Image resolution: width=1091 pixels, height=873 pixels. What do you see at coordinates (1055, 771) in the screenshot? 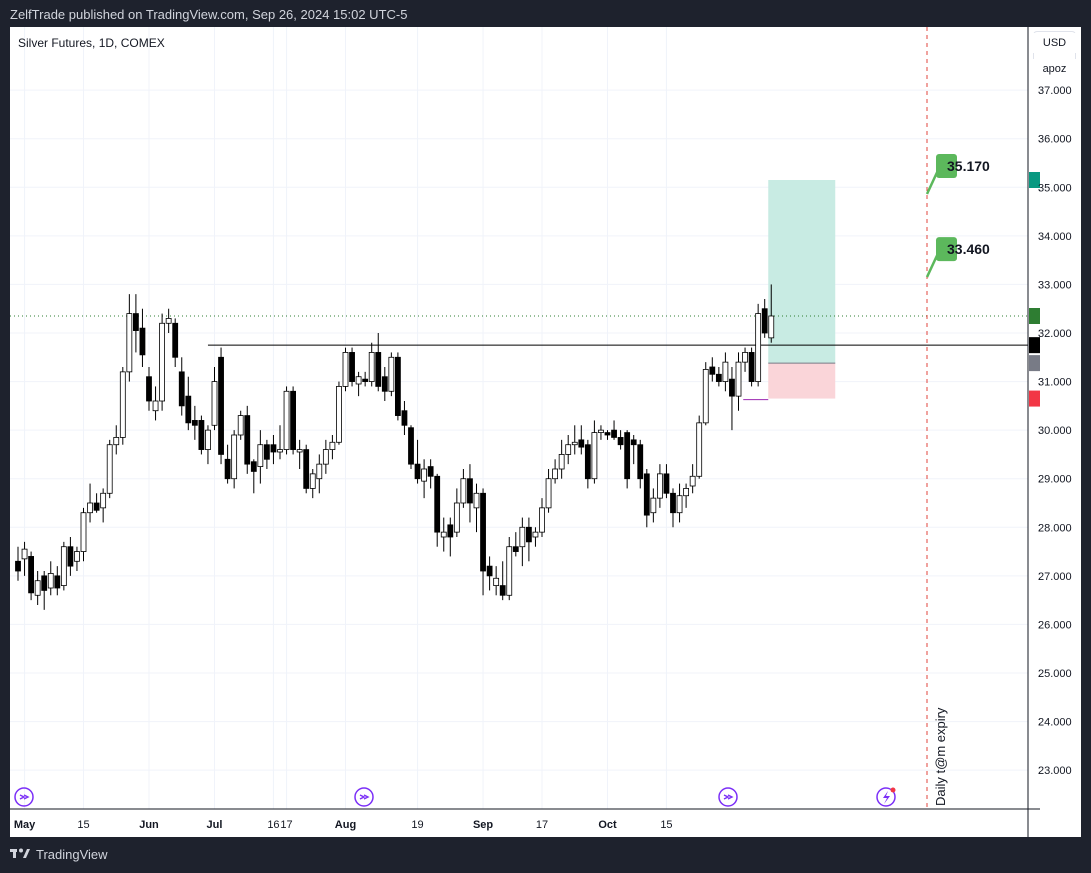
I see `y-tick-label: 23.000` at bounding box center [1055, 771].